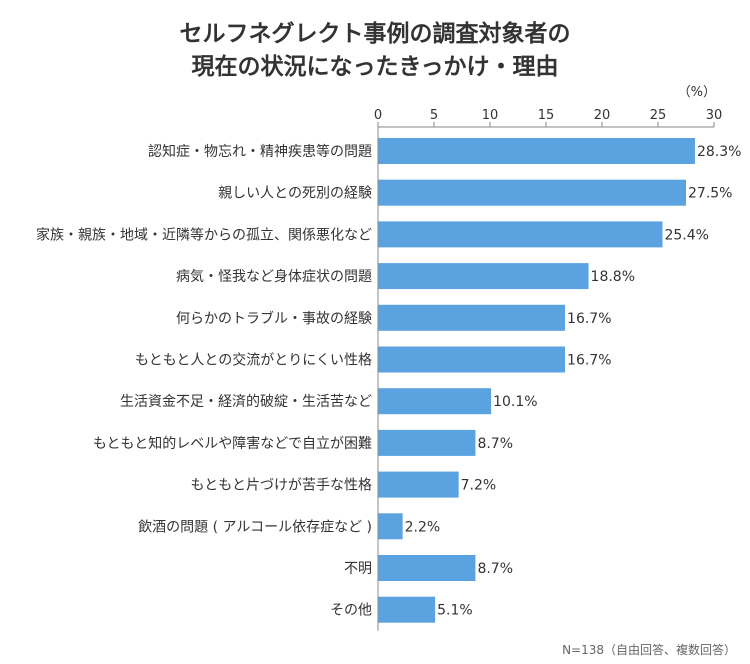  Describe the element at coordinates (351, 611) in the screenshot. I see `category-label: その他` at that location.